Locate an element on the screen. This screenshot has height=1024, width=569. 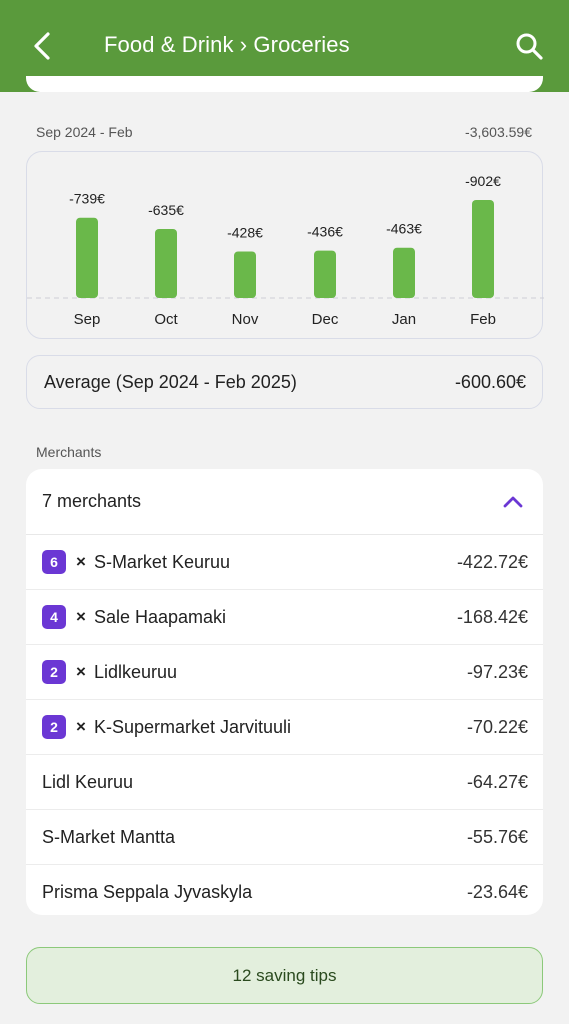
month-tick-label: Feb is located at coordinates (483, 319).